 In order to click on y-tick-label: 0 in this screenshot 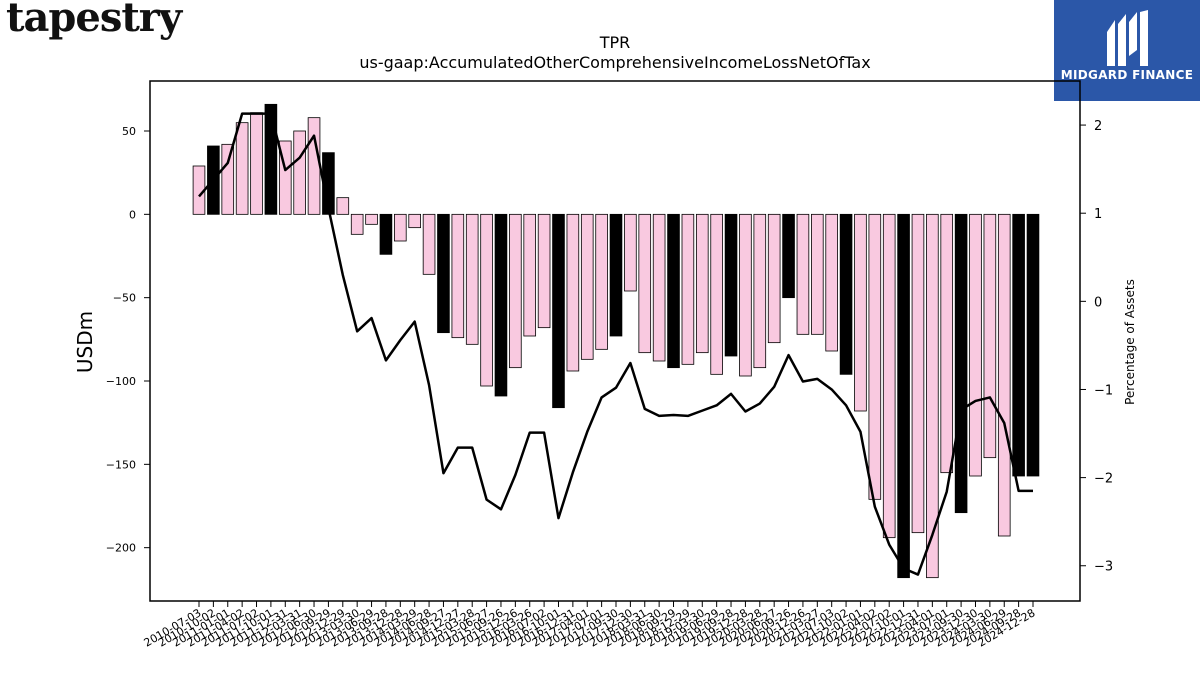, I will do `click(132, 214)`.